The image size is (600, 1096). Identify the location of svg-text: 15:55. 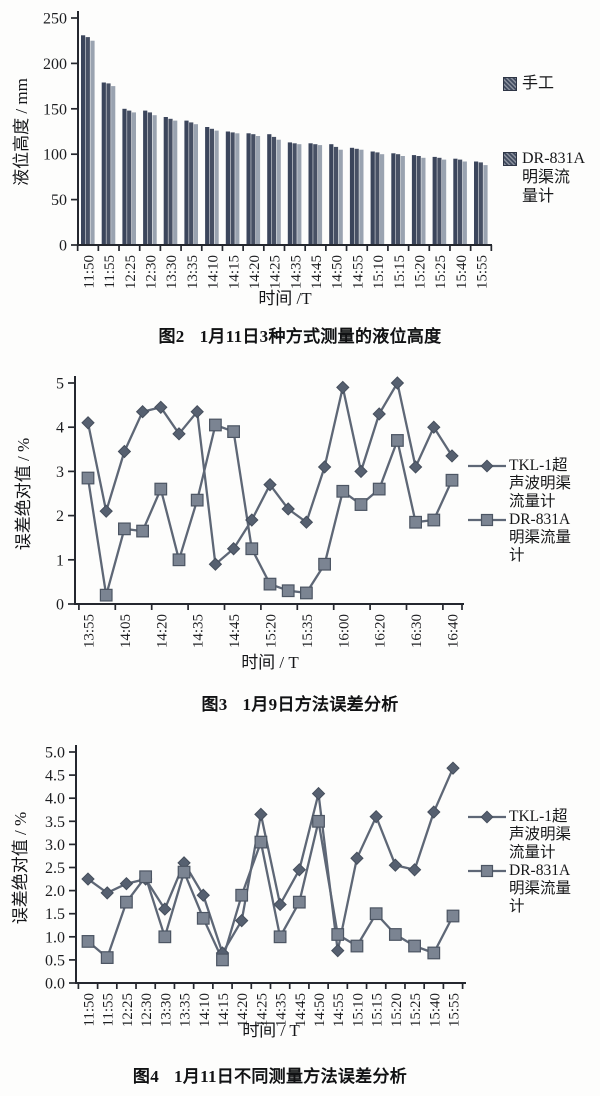
(455, 1010).